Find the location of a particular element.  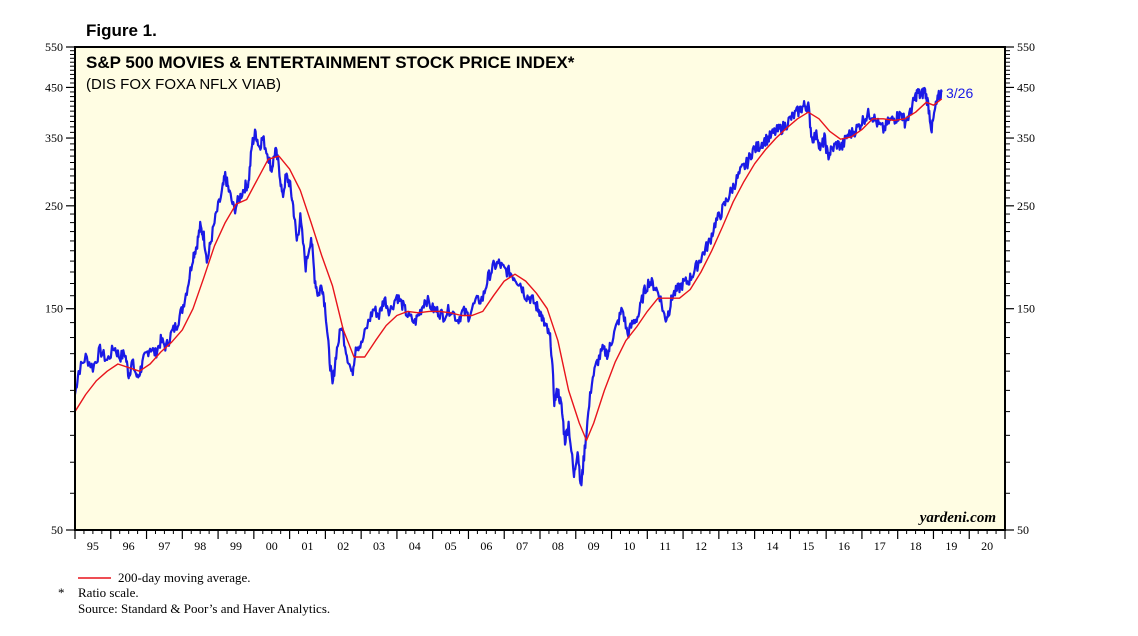

x-tick-label: 97 is located at coordinates (164, 546).